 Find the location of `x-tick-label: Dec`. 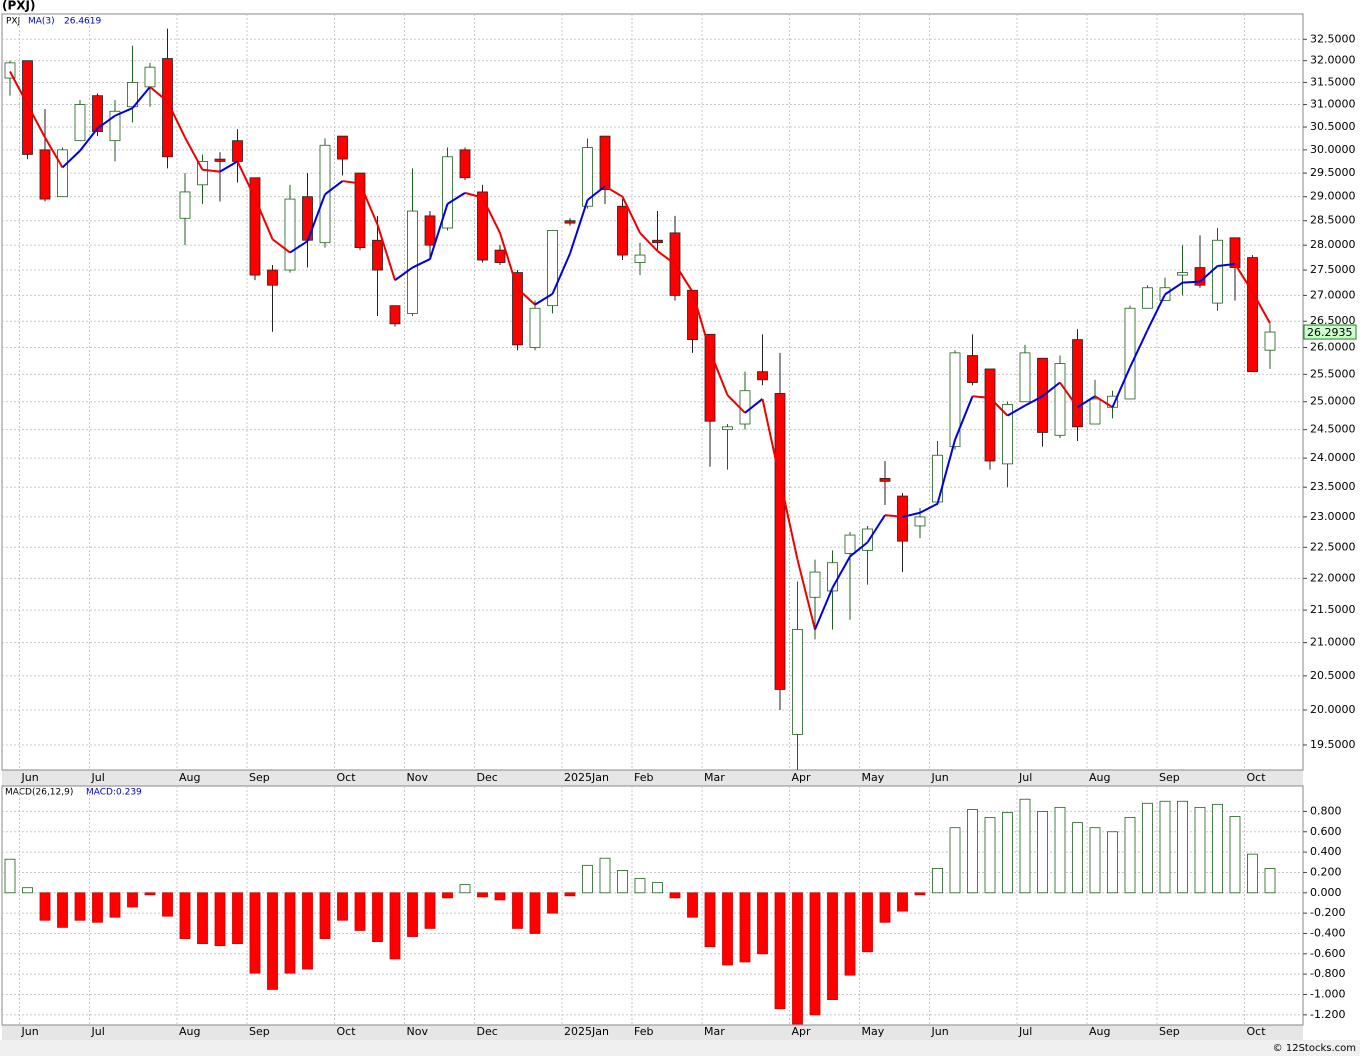

x-tick-label: Dec is located at coordinates (487, 1031).